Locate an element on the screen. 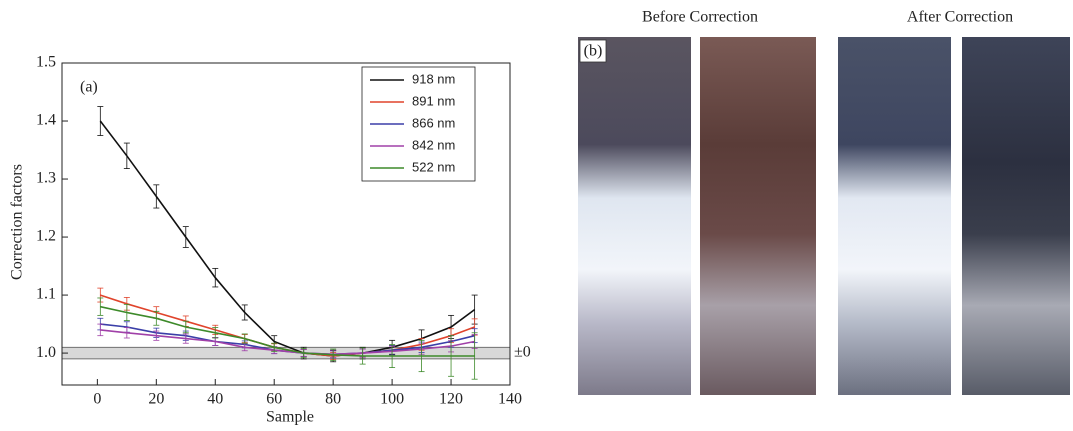 Image resolution: width=1073 pixels, height=431 pixels. y-tick-label: 1.3 is located at coordinates (46, 178).